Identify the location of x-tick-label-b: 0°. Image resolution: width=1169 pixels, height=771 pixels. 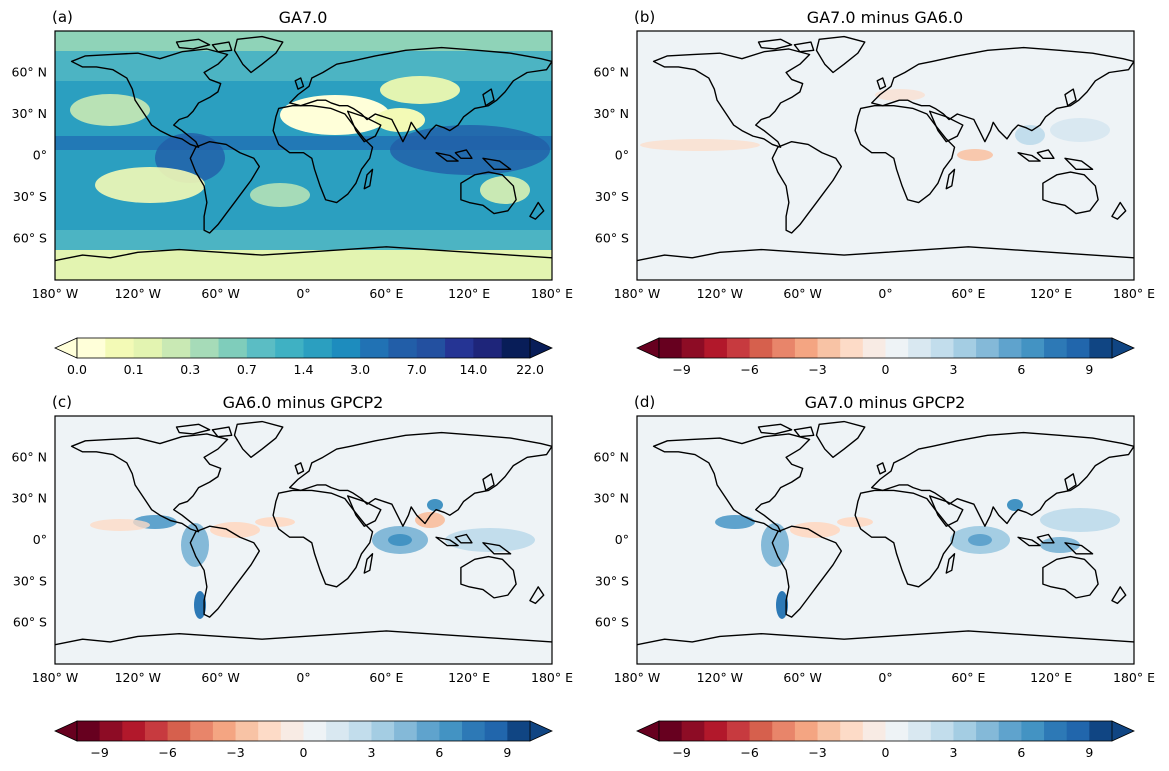
(885, 293).